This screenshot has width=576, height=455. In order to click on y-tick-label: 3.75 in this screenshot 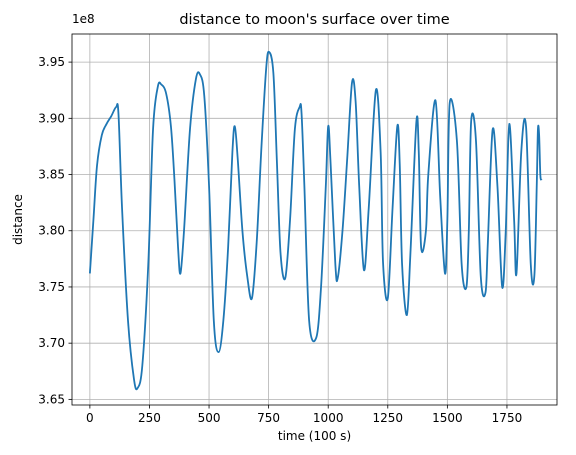, I will do `click(51, 287)`.